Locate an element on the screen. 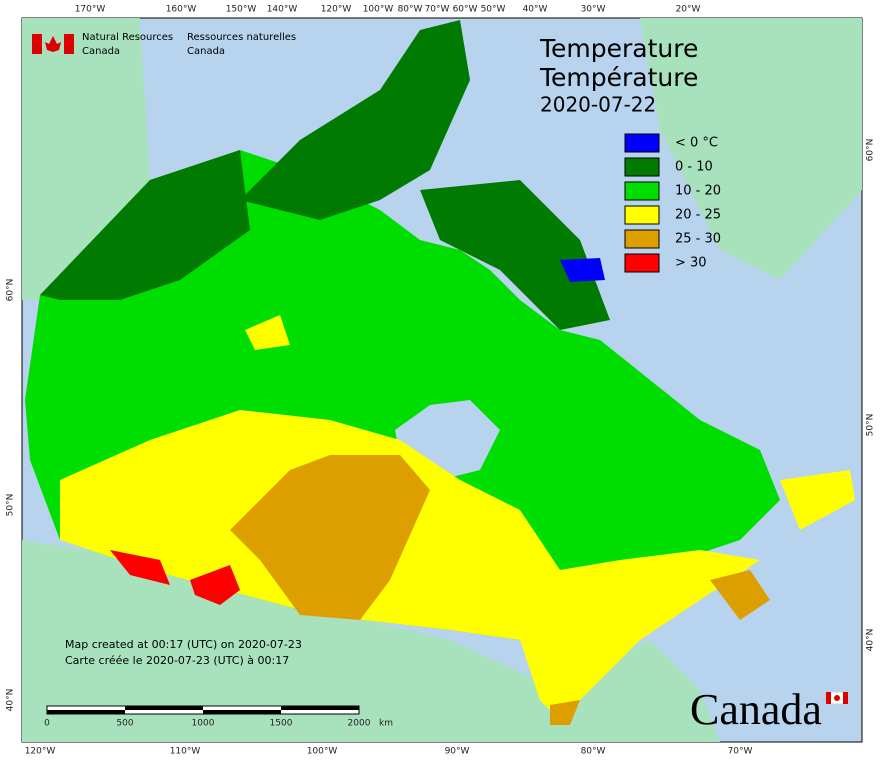 This screenshot has width=880, height=764. scale-bar is located at coordinates (203, 710).